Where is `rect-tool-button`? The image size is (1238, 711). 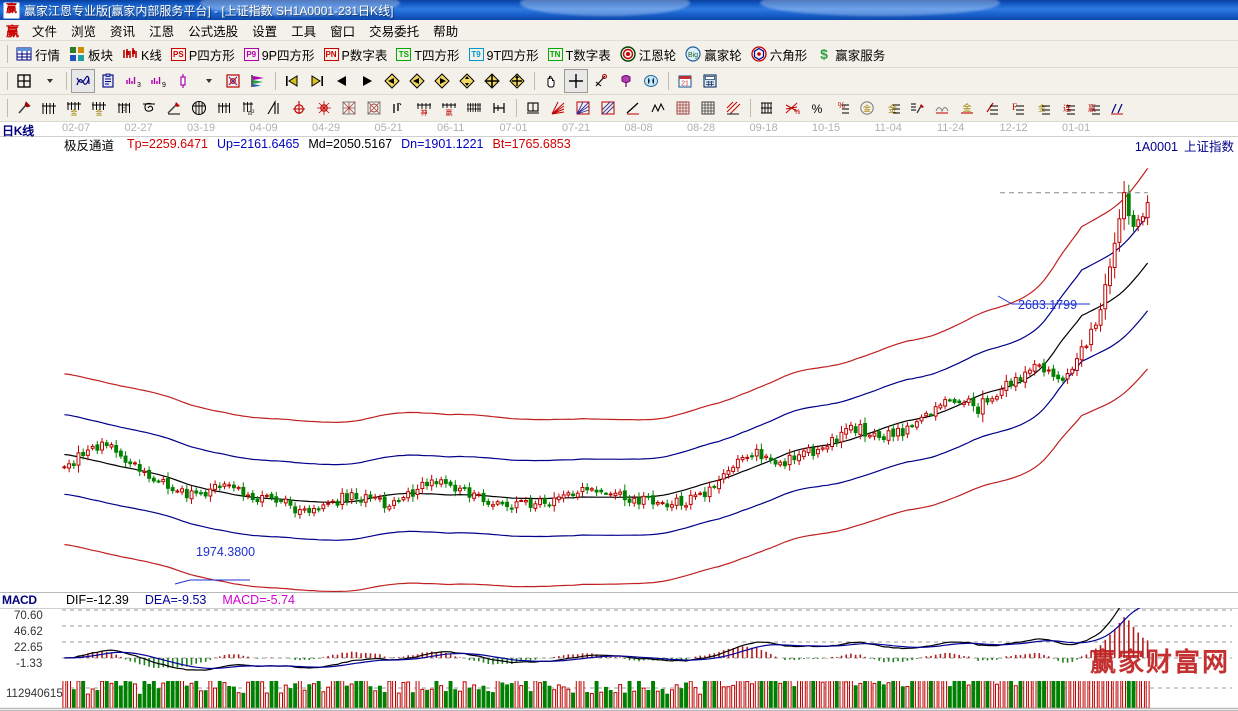 rect-tool-button is located at coordinates (533, 108).